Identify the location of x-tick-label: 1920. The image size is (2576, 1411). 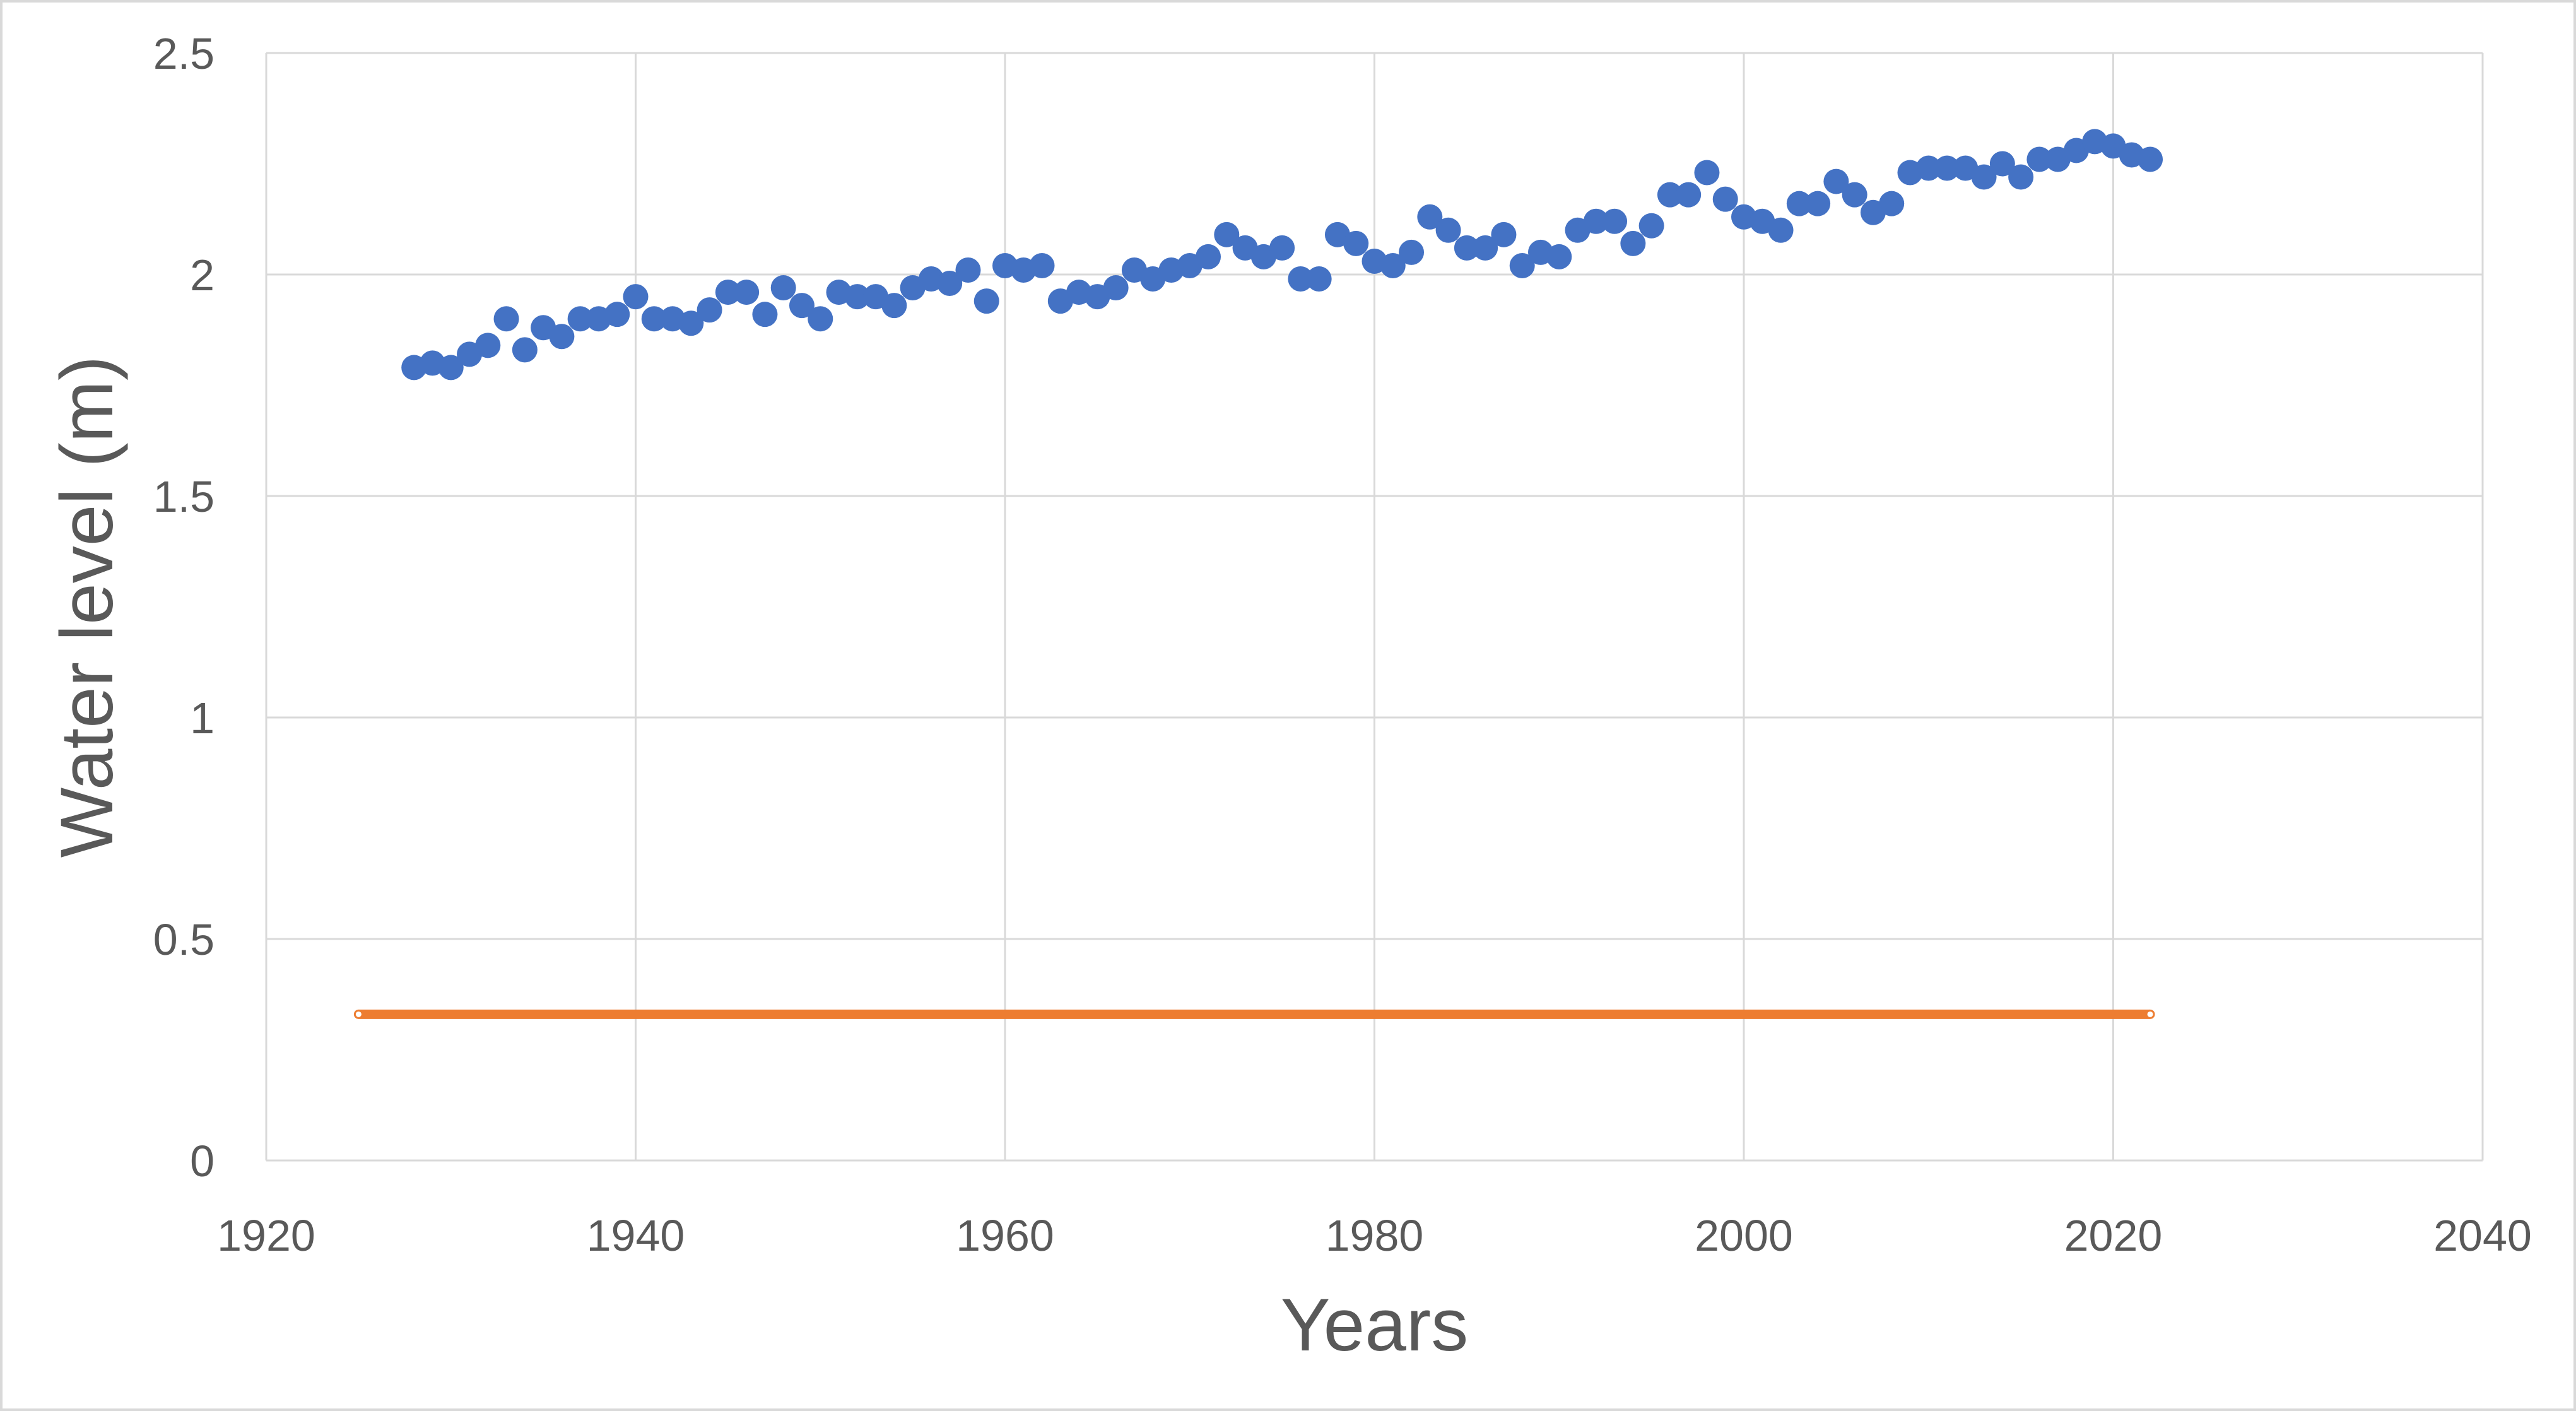
(266, 1235).